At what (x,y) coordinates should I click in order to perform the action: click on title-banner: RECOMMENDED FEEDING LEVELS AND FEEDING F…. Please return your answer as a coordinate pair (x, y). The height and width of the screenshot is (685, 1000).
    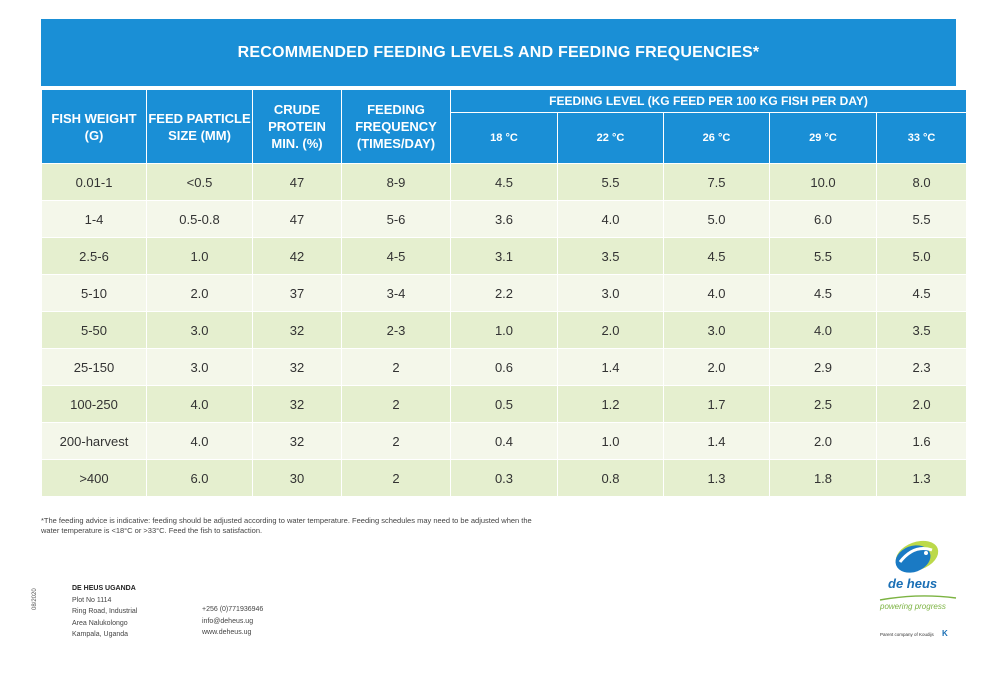
    Looking at the image, I should click on (498, 52).